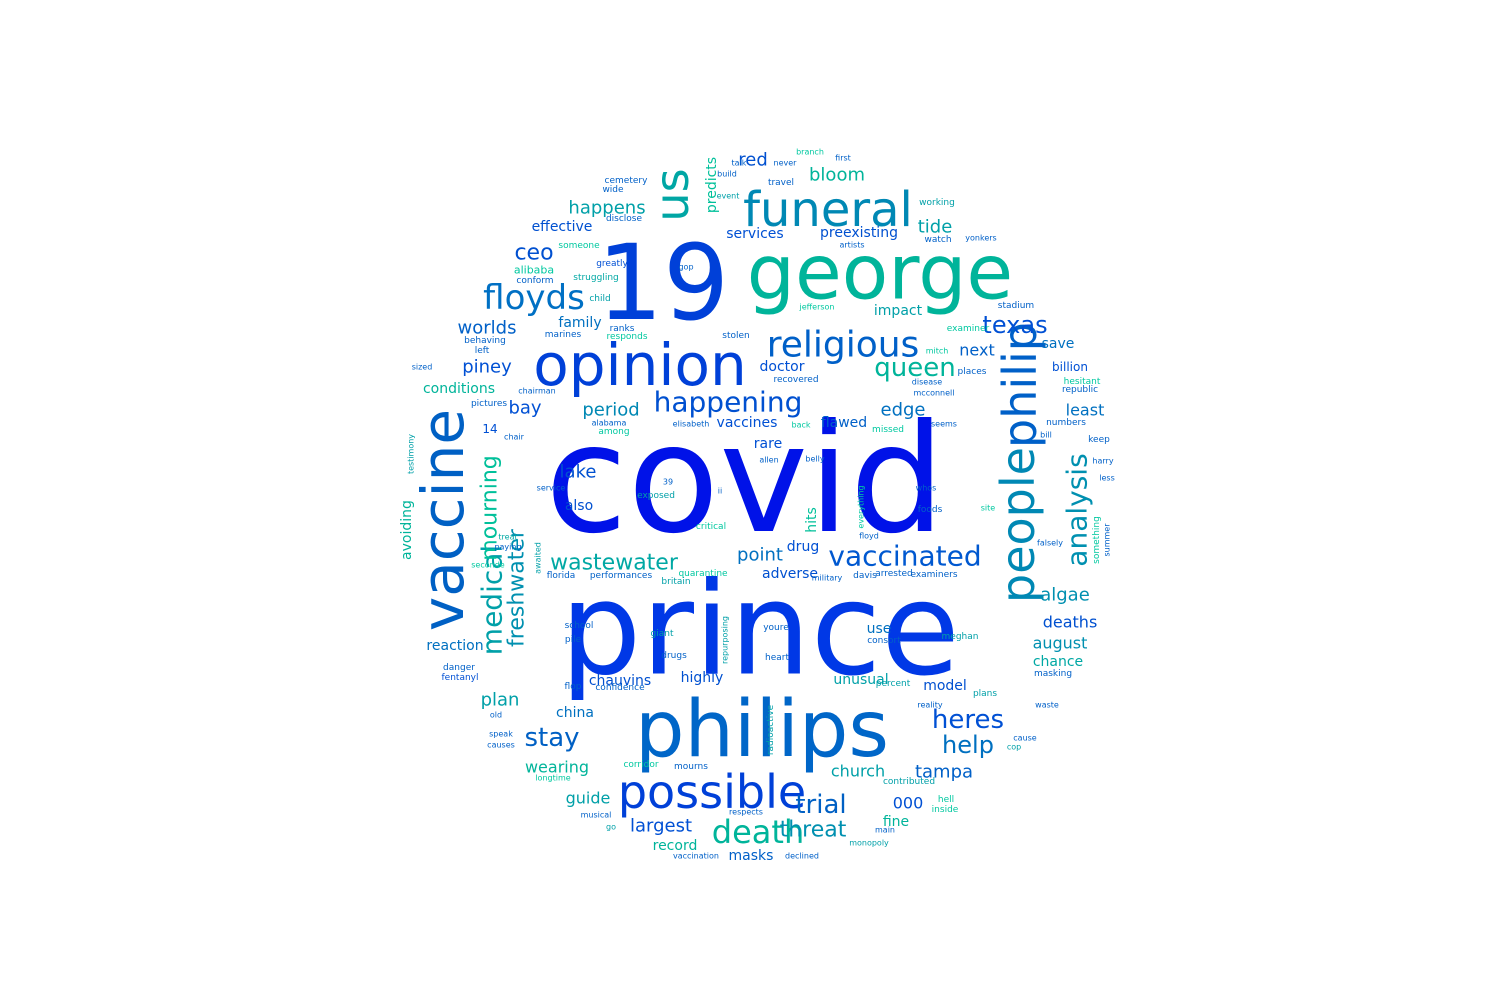 Image resolution: width=1500 pixels, height=1000 pixels. Describe the element at coordinates (758, 832) in the screenshot. I see `word-death: death` at that location.